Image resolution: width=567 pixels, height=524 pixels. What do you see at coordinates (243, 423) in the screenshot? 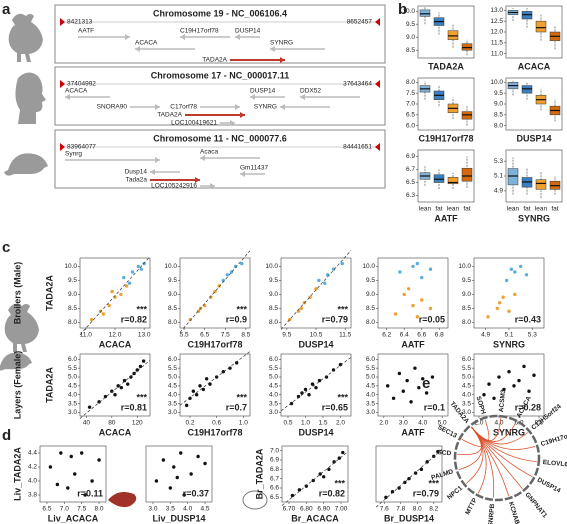
I see `x-tick-label: 1.0` at bounding box center [243, 423].